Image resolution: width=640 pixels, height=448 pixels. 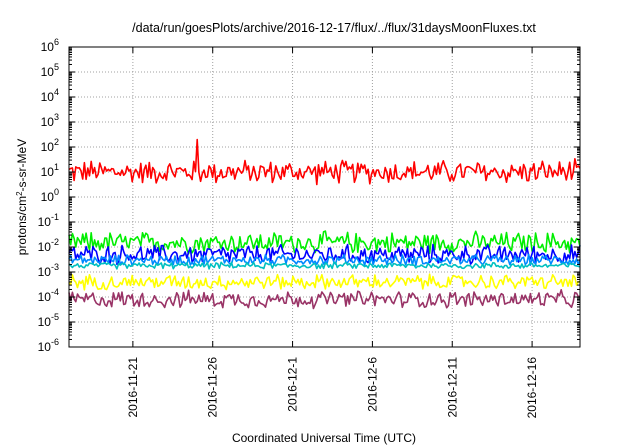 What do you see at coordinates (50, 95) in the screenshot?
I see `y-tick-label: 10⁴` at bounding box center [50, 95].